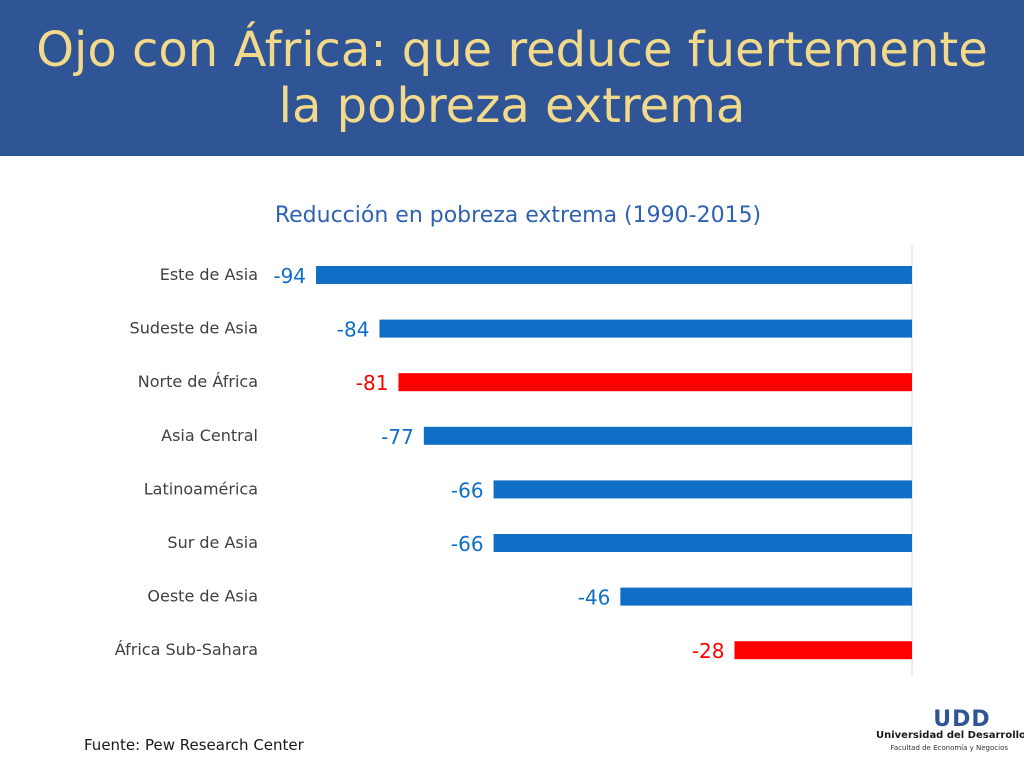 This screenshot has height=768, width=1024. What do you see at coordinates (594, 598) in the screenshot?
I see `data-label: -46` at bounding box center [594, 598].